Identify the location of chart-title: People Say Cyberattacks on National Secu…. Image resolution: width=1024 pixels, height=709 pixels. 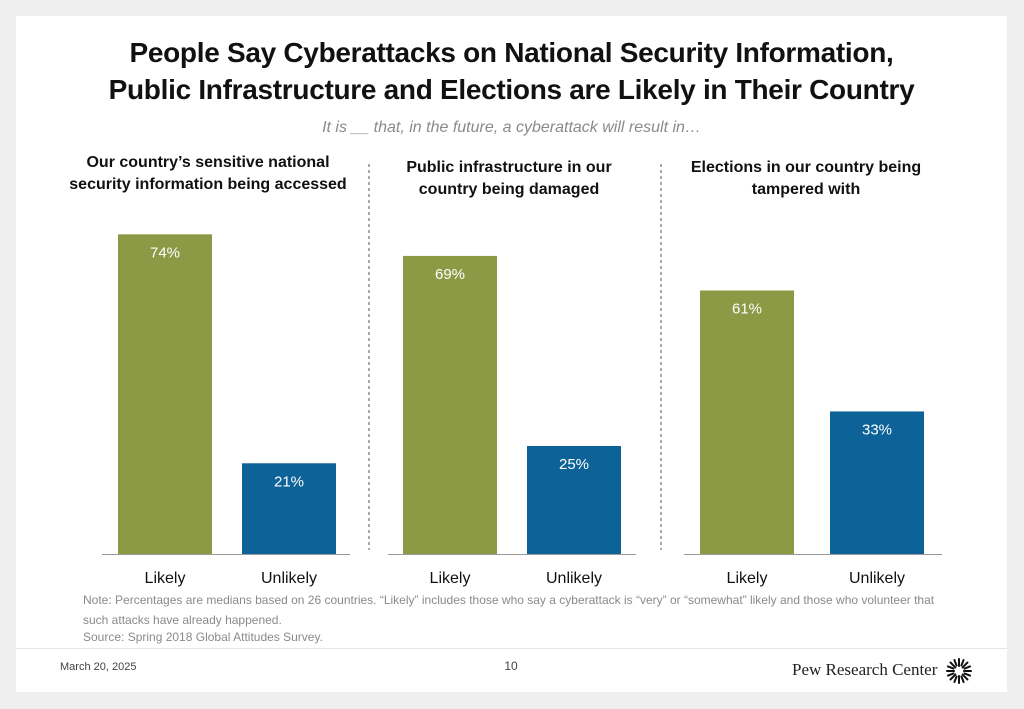
(511, 71).